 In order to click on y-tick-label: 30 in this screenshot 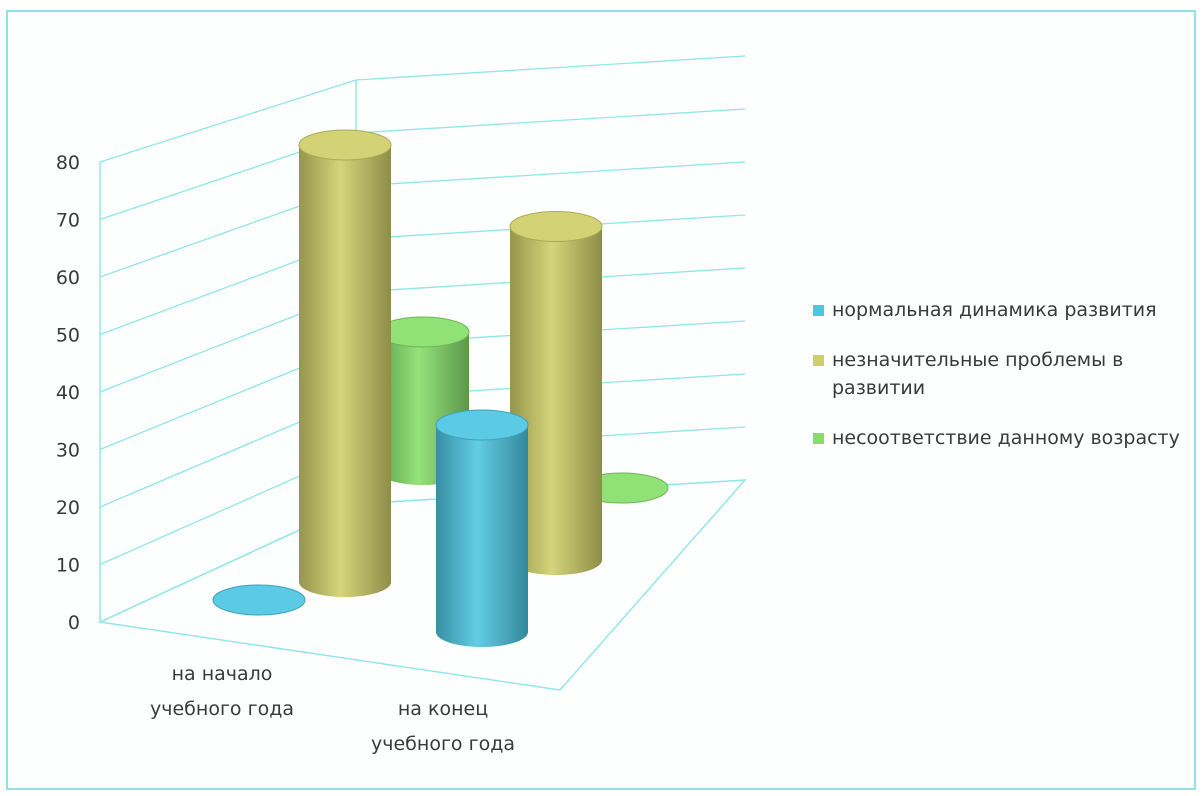, I will do `click(68, 451)`.